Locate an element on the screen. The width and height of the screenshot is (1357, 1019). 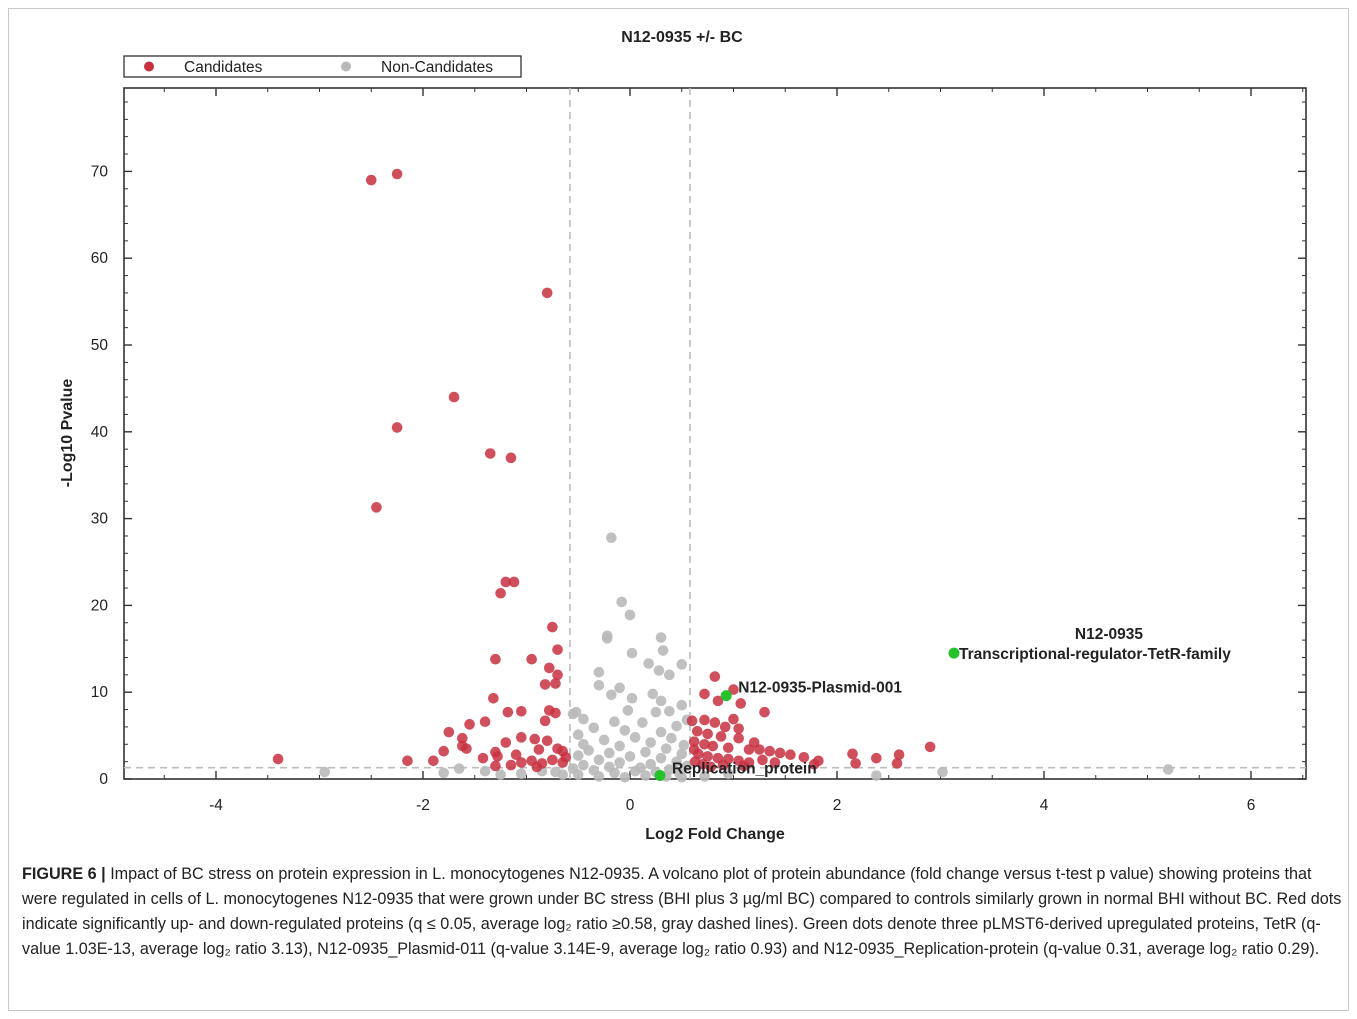
y-tick-label: 40 is located at coordinates (100, 432).